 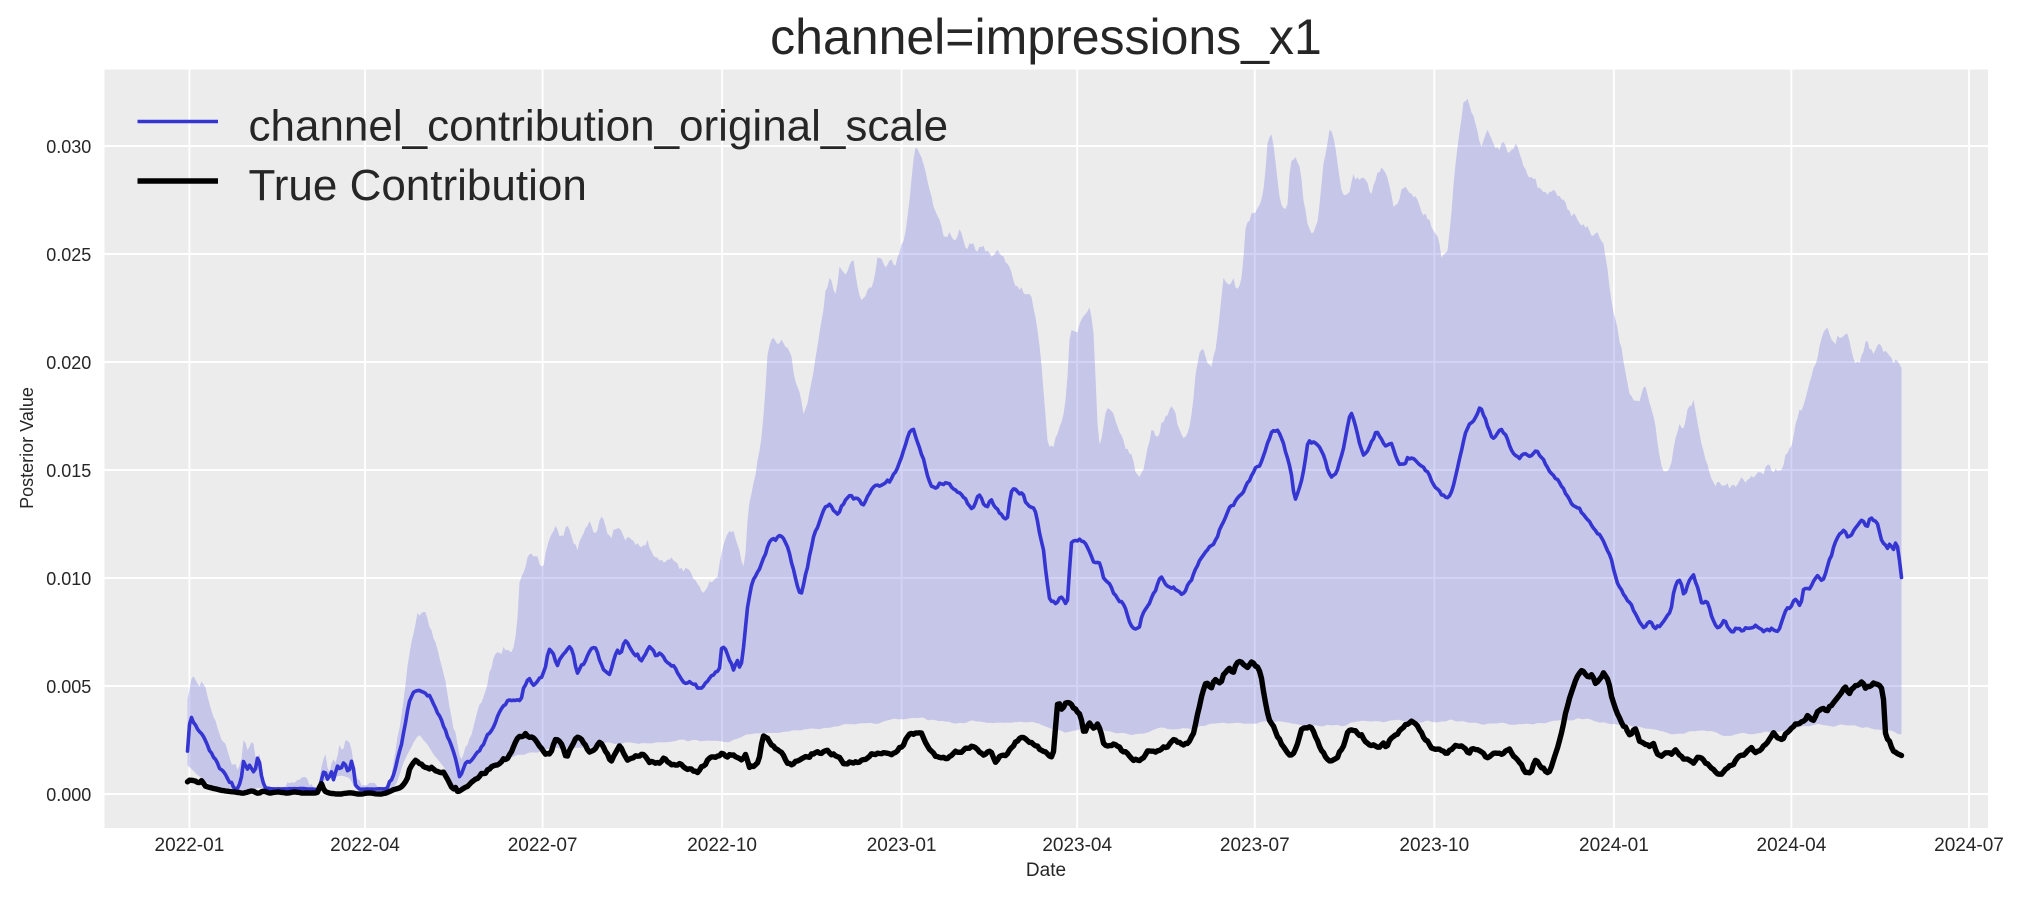 What do you see at coordinates (1255, 845) in the screenshot?
I see `svg-text: 2023-07` at bounding box center [1255, 845].